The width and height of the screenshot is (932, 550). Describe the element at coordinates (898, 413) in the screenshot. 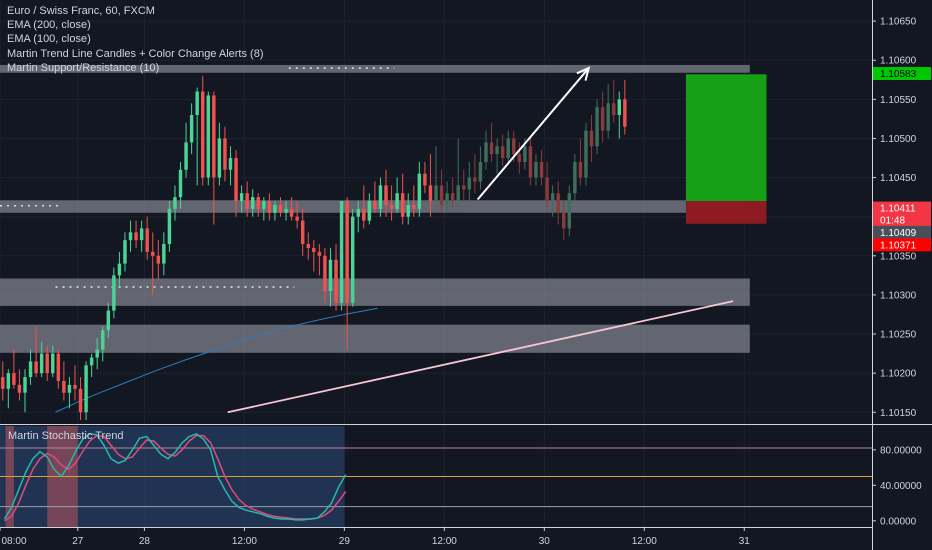

I see `price-tick-label: 1.10150` at that location.